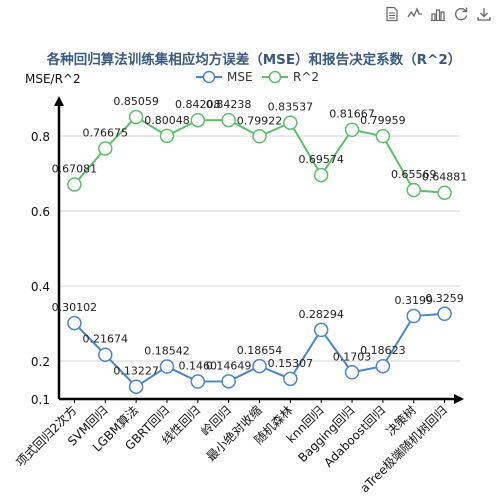 Image resolution: width=500 pixels, height=500 pixels. Describe the element at coordinates (40, 362) in the screenshot. I see `y-tick-label: 0.2` at that location.